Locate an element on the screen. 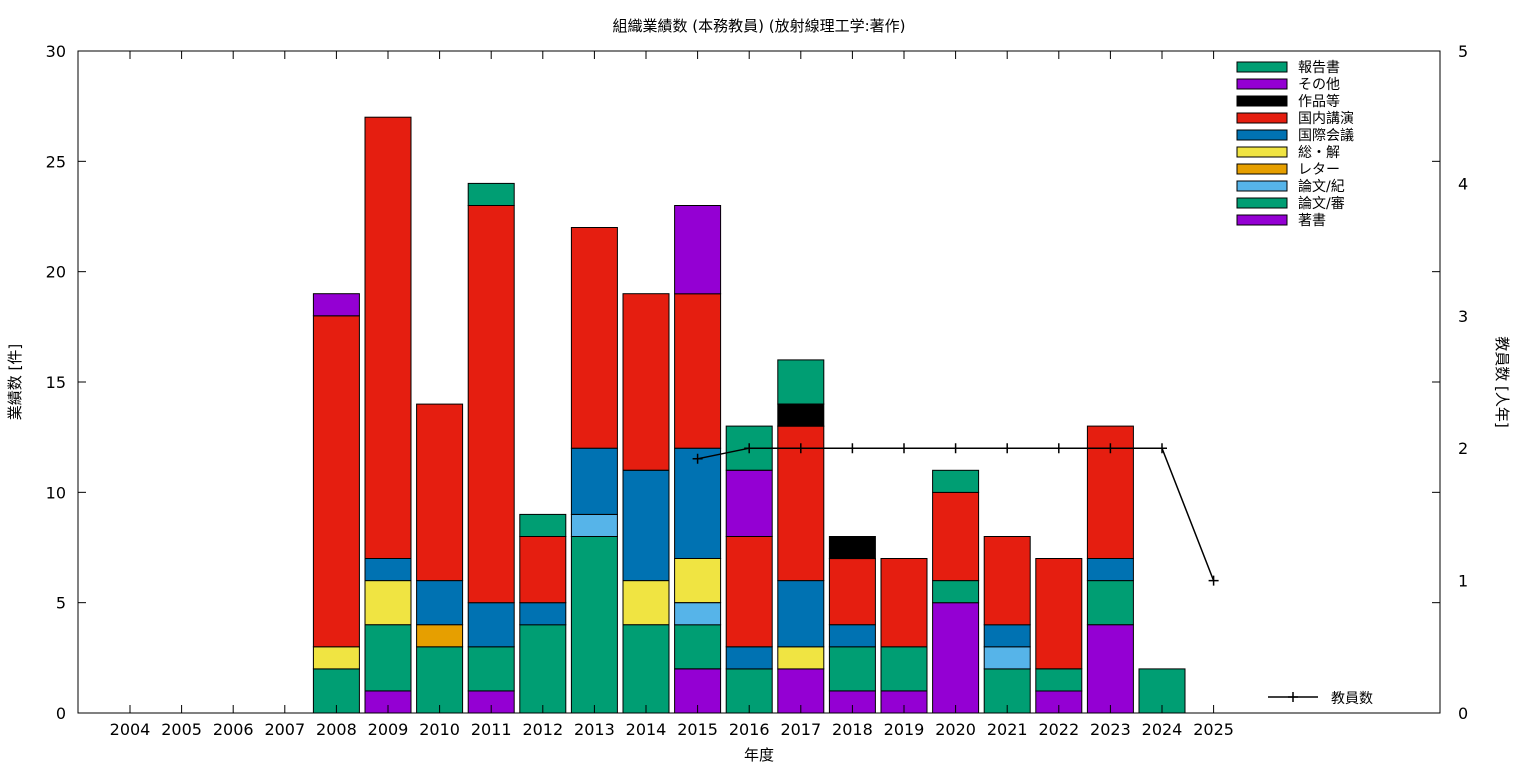 The height and width of the screenshot is (768, 1536). legend-label: 報告書 is located at coordinates (1319, 68).